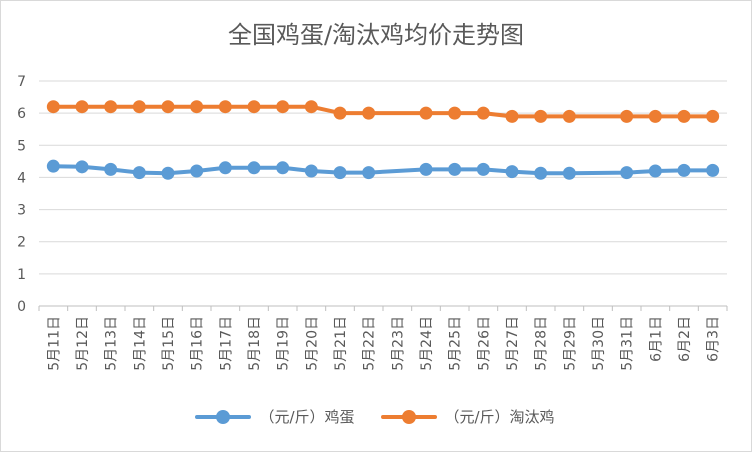  What do you see at coordinates (570, 343) in the screenshot?
I see `x-tick-label: 5月29日` at bounding box center [570, 343].